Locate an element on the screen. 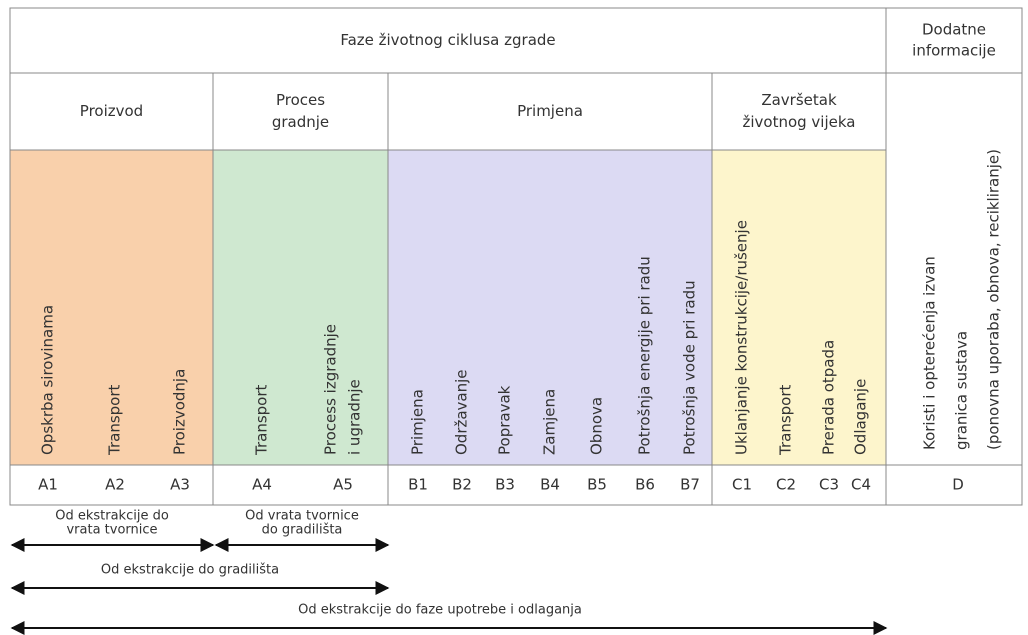 The image size is (1028, 635). module-code: B3 is located at coordinates (505, 485).